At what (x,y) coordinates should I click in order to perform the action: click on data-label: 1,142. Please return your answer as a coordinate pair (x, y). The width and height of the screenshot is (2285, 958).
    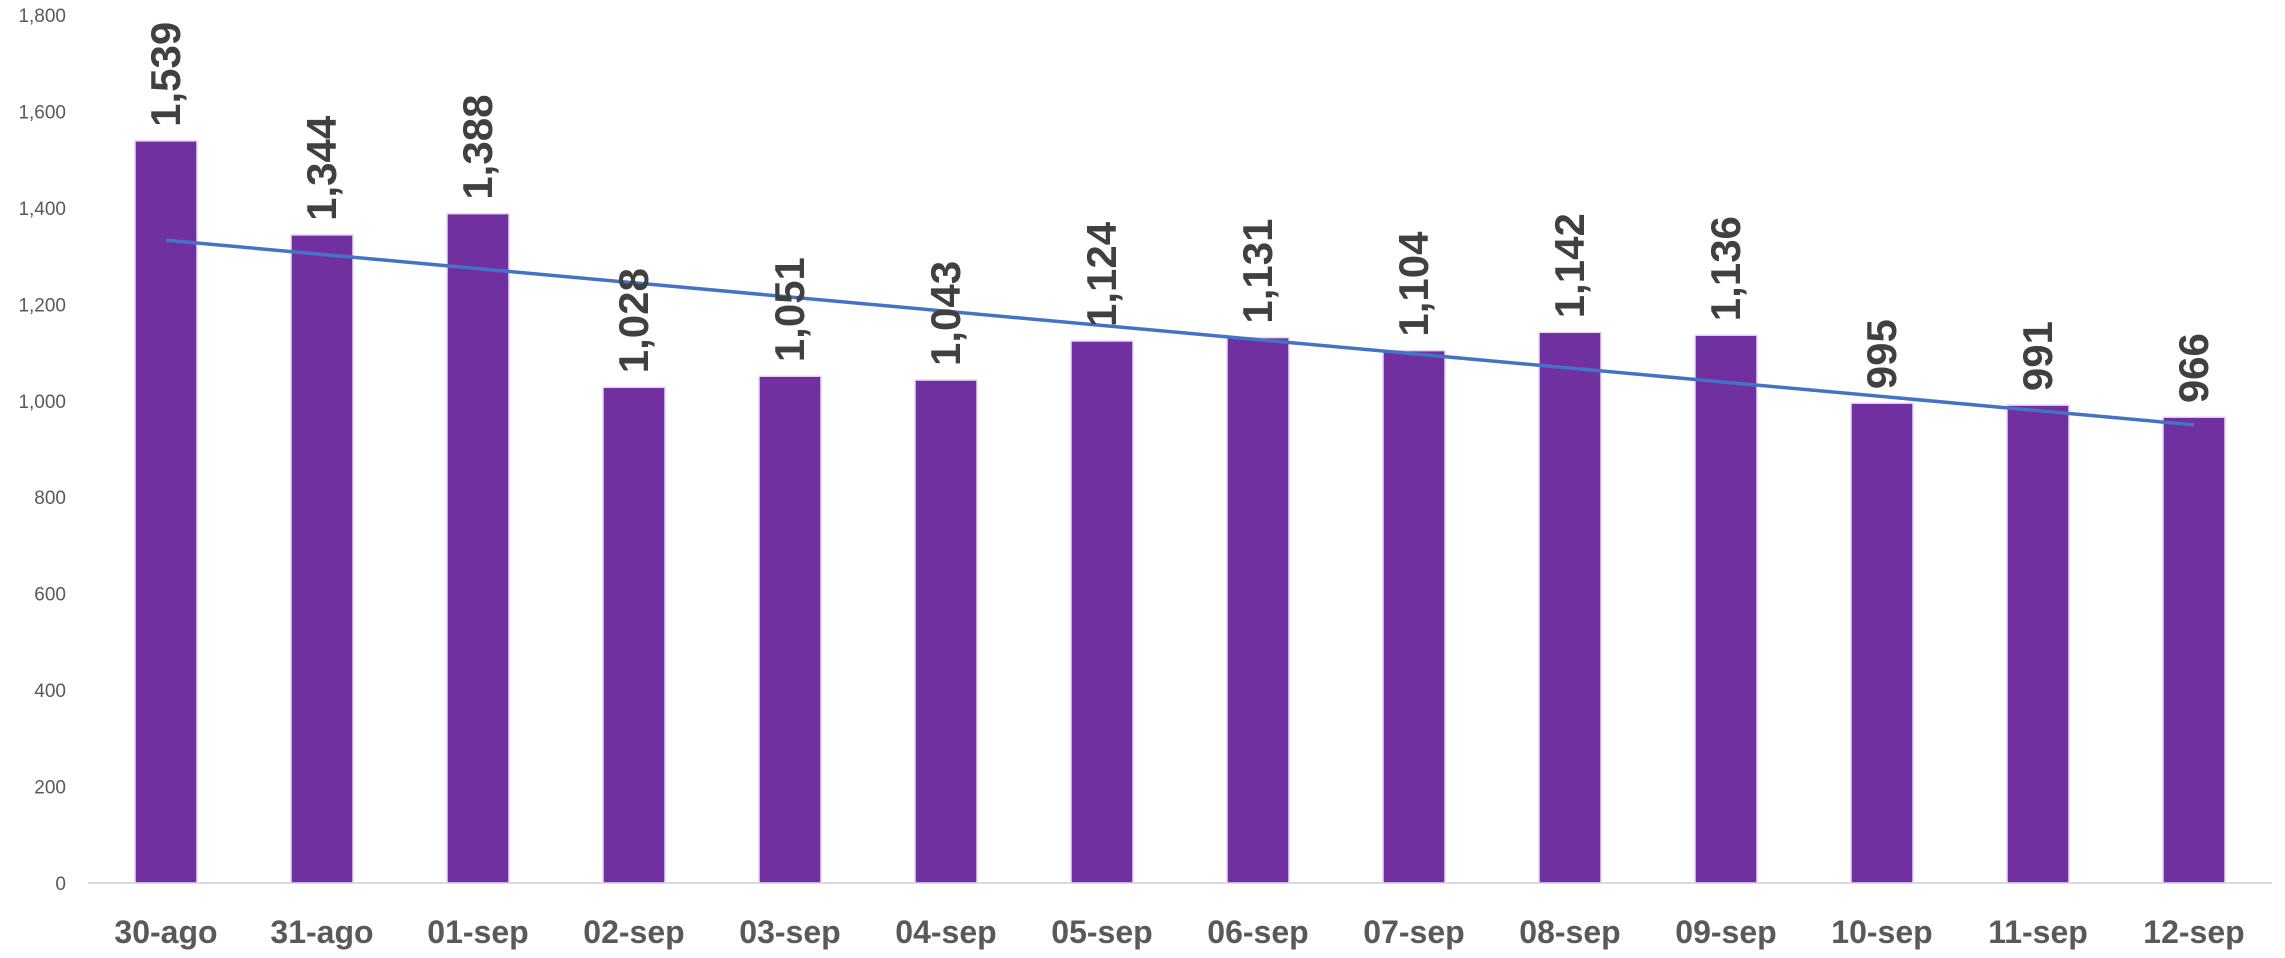
    Looking at the image, I should click on (1569, 265).